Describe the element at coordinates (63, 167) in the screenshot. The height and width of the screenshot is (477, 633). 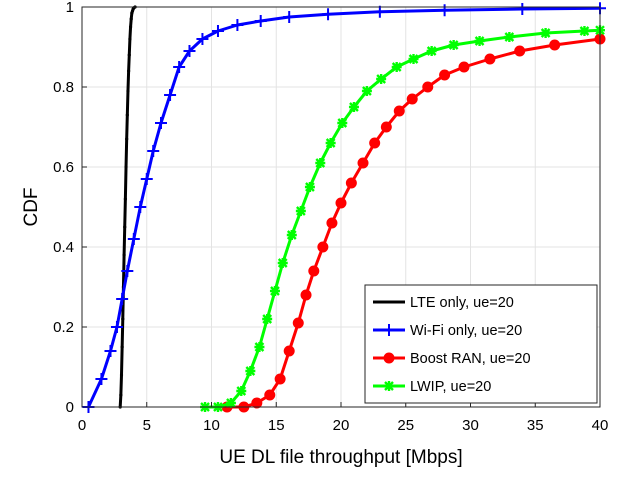
I see `y-tick-label: 0.6` at that location.